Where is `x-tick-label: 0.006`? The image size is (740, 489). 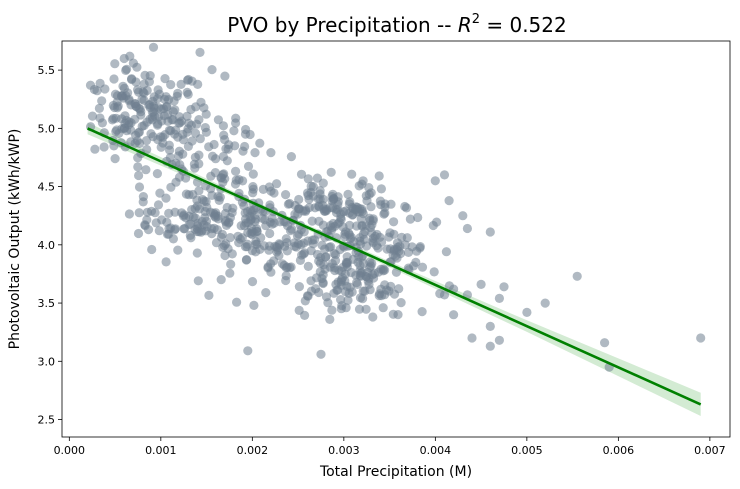
x-tick-label: 0.006 is located at coordinates (619, 450).